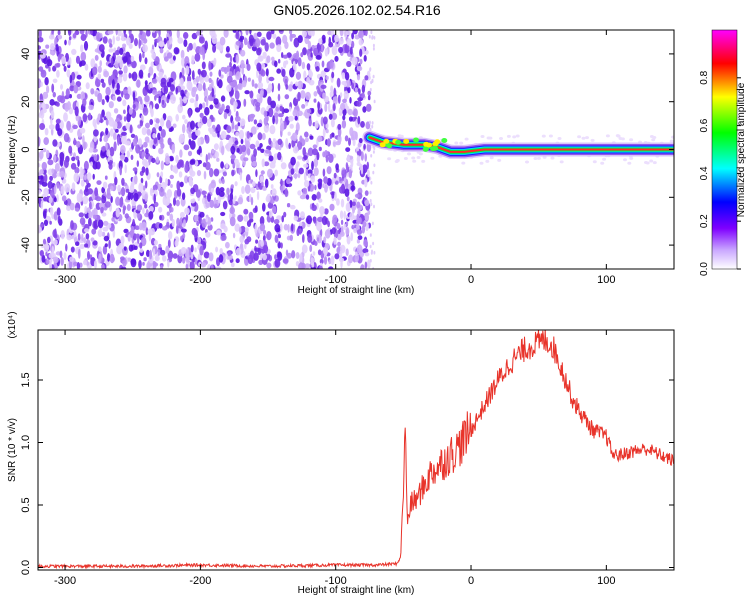 Image resolution: width=750 pixels, height=600 pixels. What do you see at coordinates (336, 581) in the screenshot?
I see `snr-x-tick-label: -100` at bounding box center [336, 581].